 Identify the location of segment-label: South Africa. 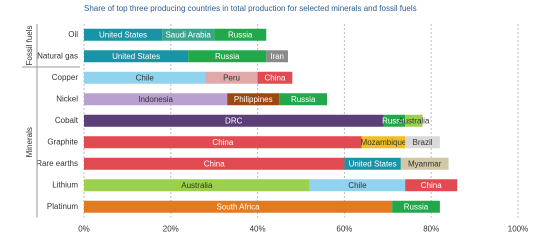
(238, 206).